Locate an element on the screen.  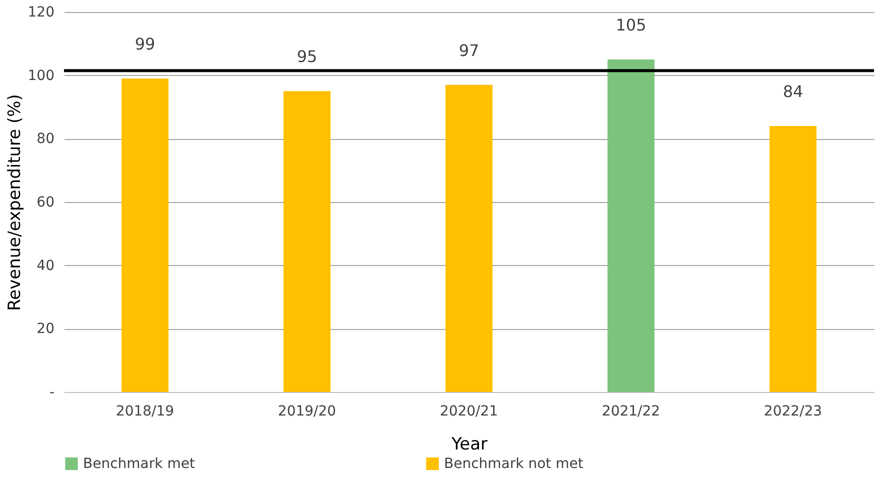
legend-label: Benchmark met is located at coordinates (139, 464).